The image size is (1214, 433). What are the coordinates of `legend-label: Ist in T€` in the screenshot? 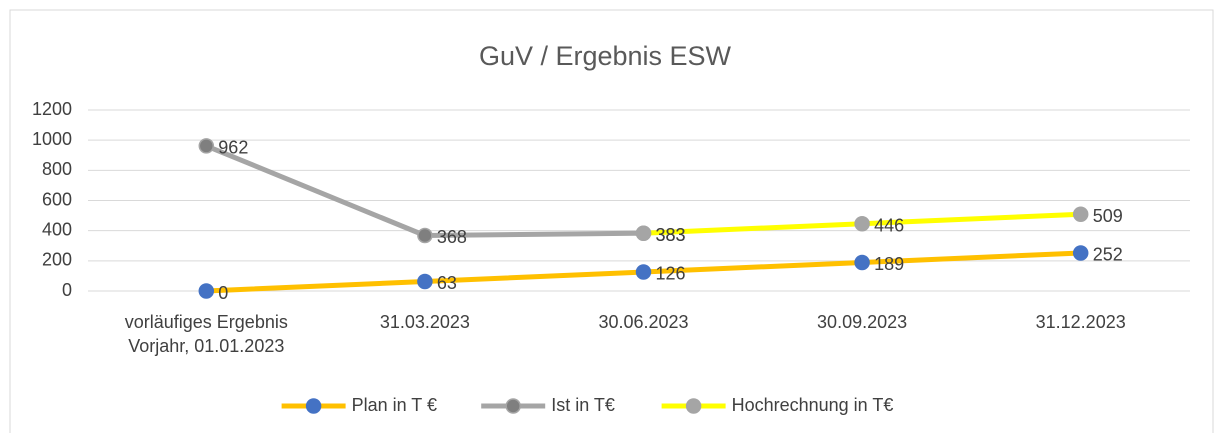 It's located at (583, 405).